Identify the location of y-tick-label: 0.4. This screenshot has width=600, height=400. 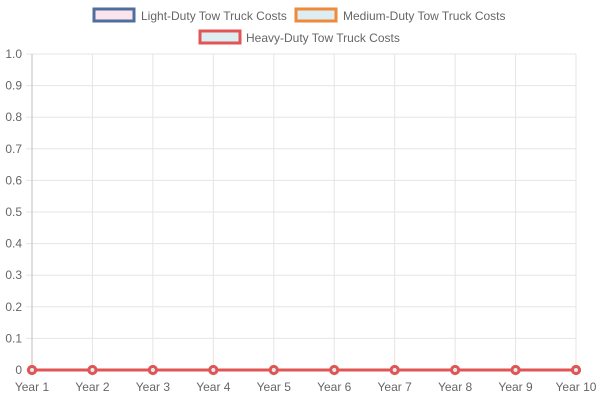
(13, 244).